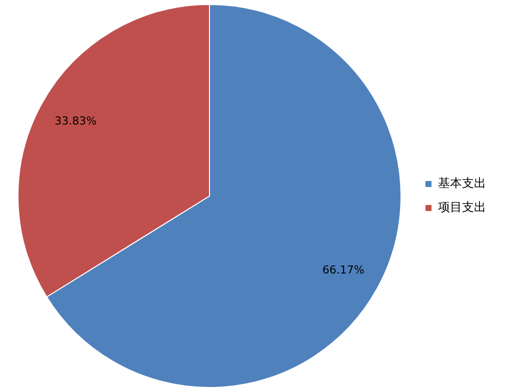 Image resolution: width=506 pixels, height=392 pixels. I want to click on data-label: 33.83%, so click(75, 121).